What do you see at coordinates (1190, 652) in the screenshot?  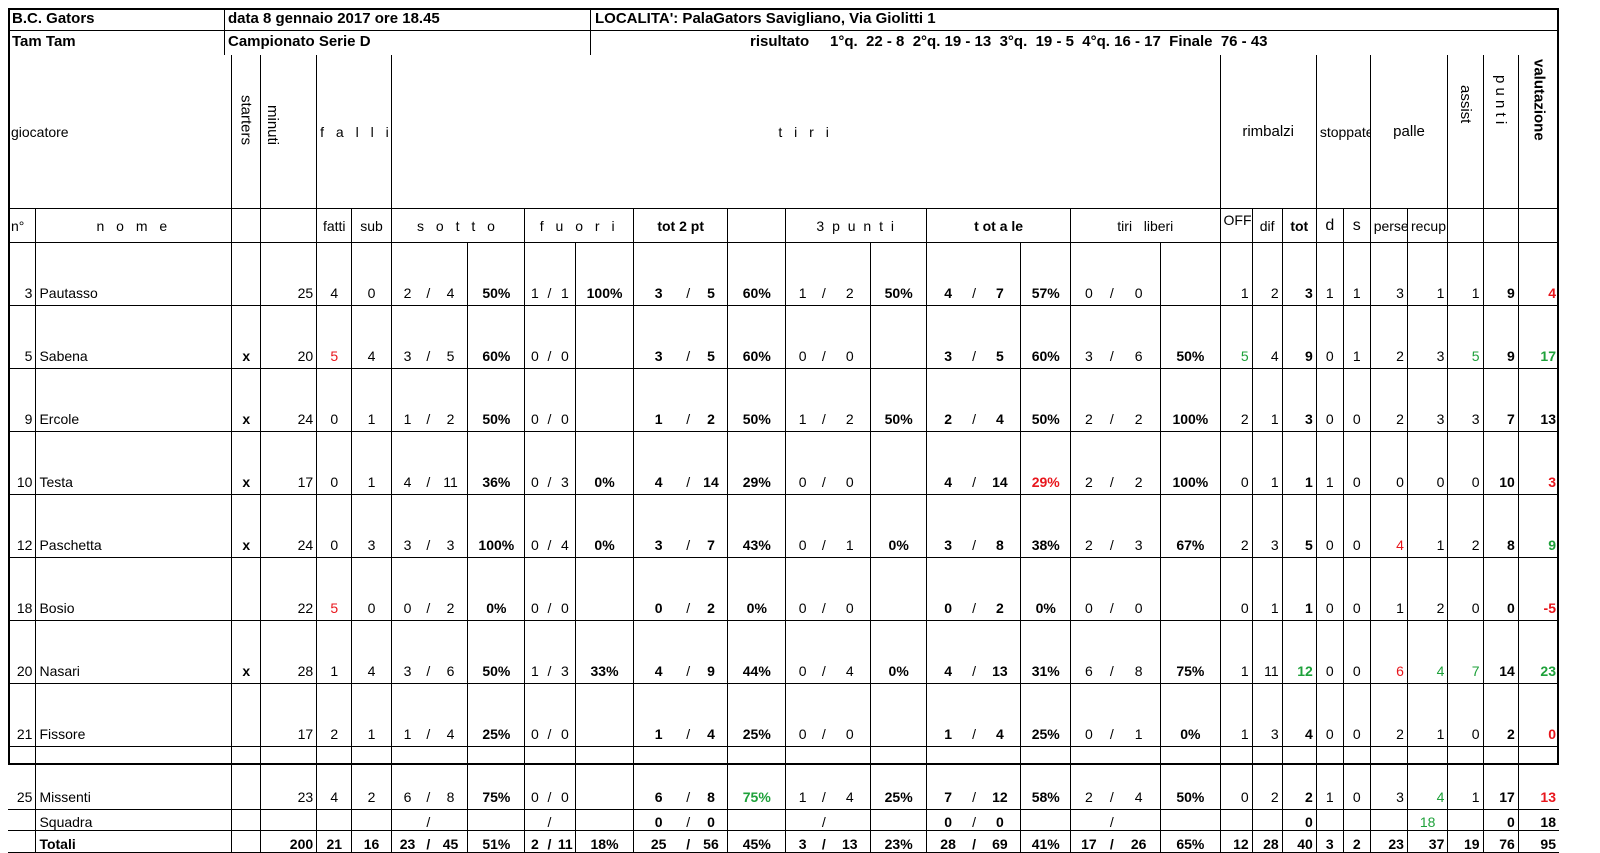 I see `liberi-pct: 75%` at bounding box center [1190, 652].